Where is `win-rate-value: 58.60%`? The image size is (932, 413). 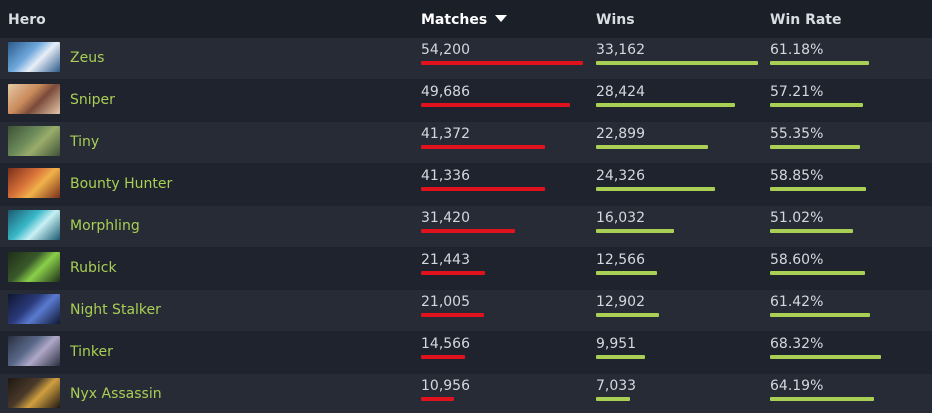 win-rate-value: 58.60% is located at coordinates (797, 260).